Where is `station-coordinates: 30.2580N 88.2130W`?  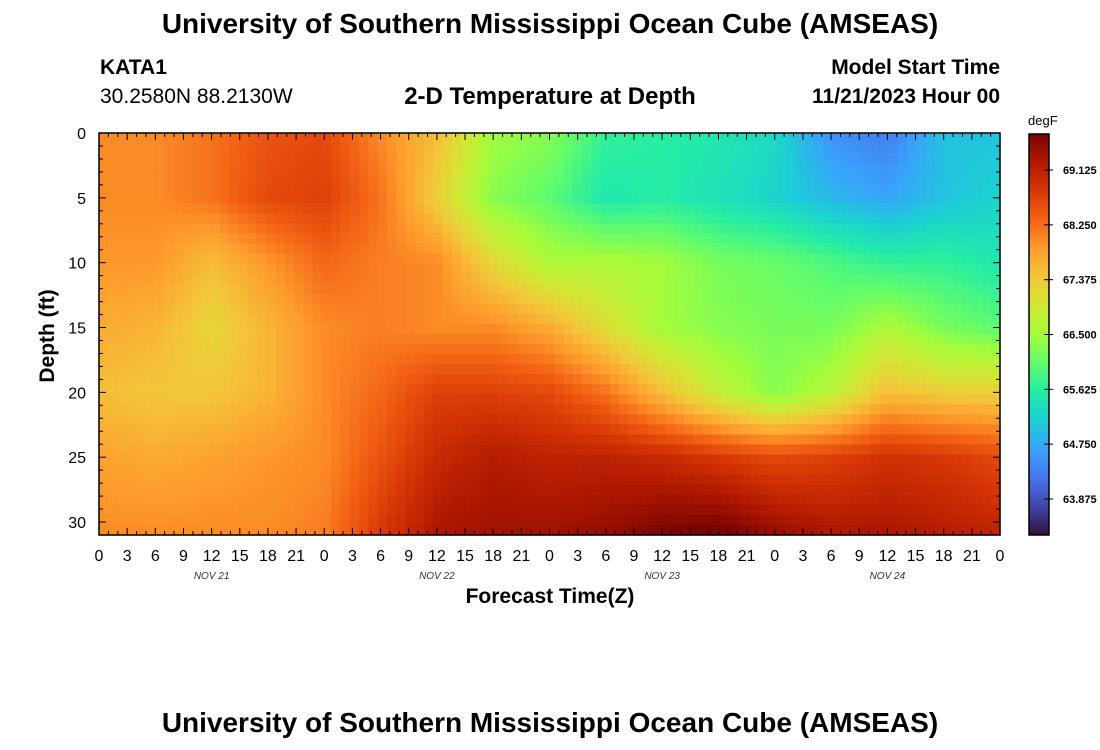
station-coordinates: 30.2580N 88.2130W is located at coordinates (196, 96).